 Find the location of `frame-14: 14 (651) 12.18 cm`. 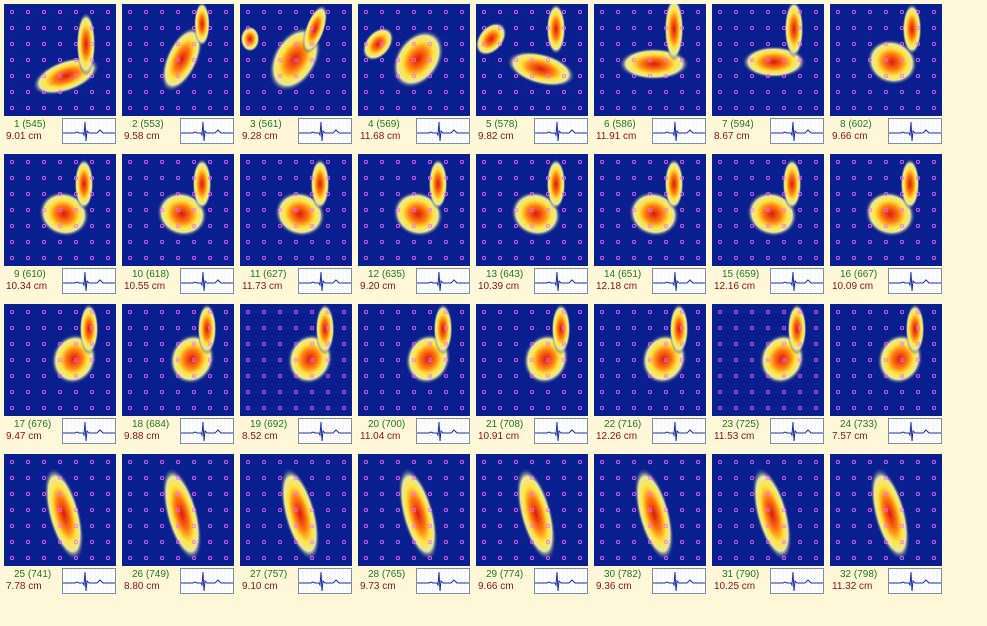

frame-14: 14 (651) 12.18 cm is located at coordinates (649, 223).